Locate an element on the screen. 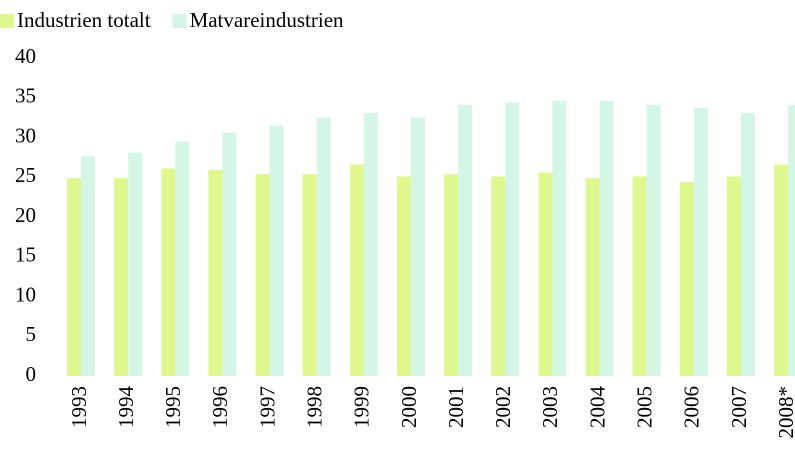 The image size is (795, 461). x-tick-label: 1999 is located at coordinates (362, 407).